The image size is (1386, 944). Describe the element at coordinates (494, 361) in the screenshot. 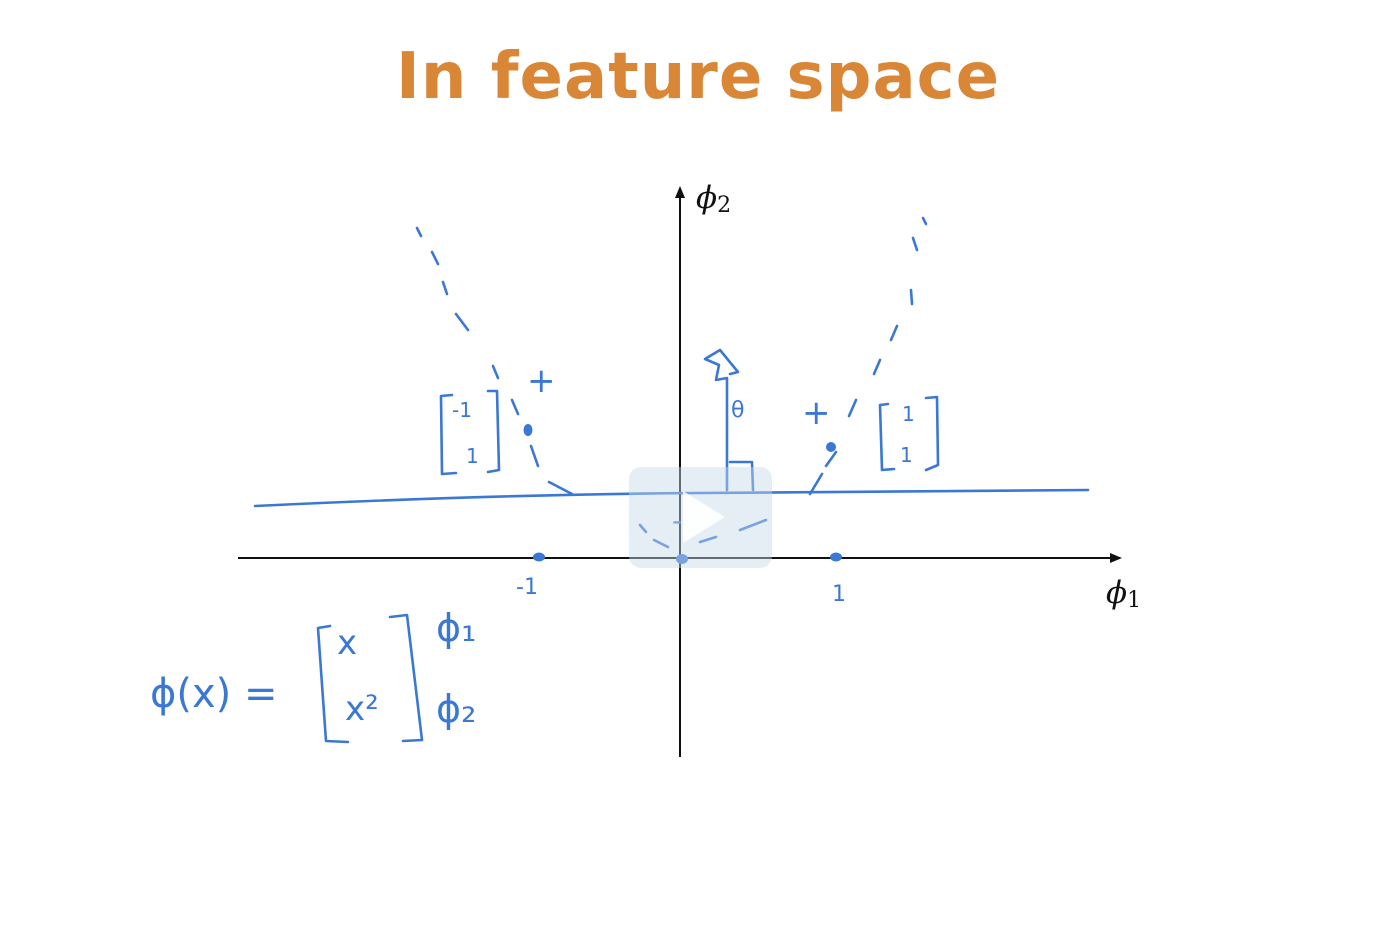

I see `parabola-left-branch` at that location.